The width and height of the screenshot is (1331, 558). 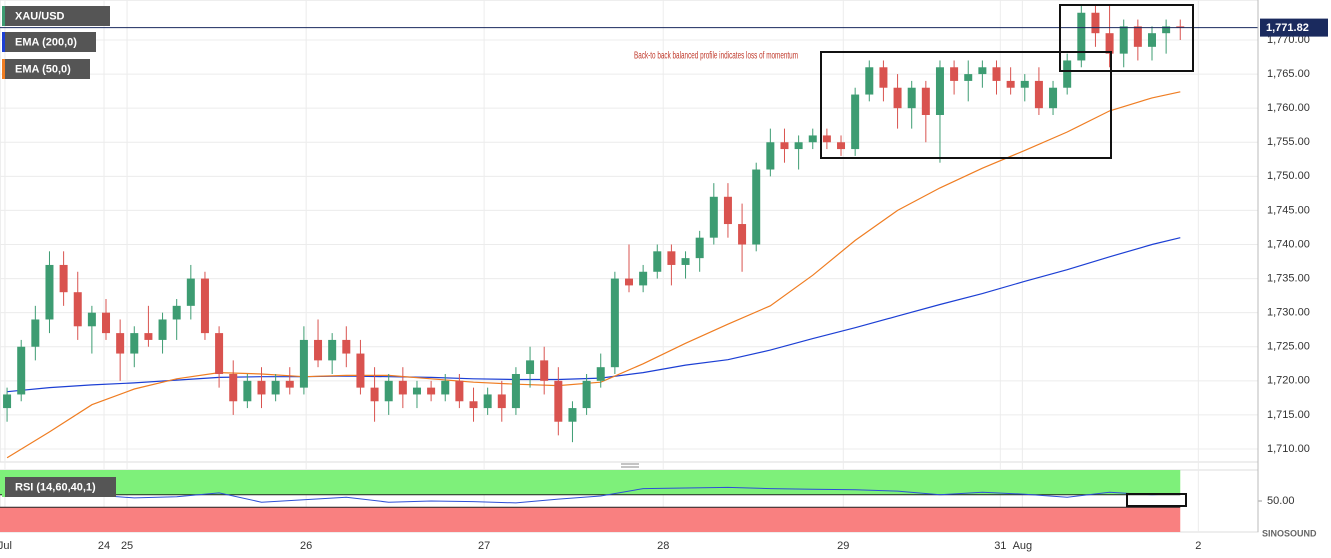 I want to click on legend-label: XAU/USD, so click(x=40, y=16).